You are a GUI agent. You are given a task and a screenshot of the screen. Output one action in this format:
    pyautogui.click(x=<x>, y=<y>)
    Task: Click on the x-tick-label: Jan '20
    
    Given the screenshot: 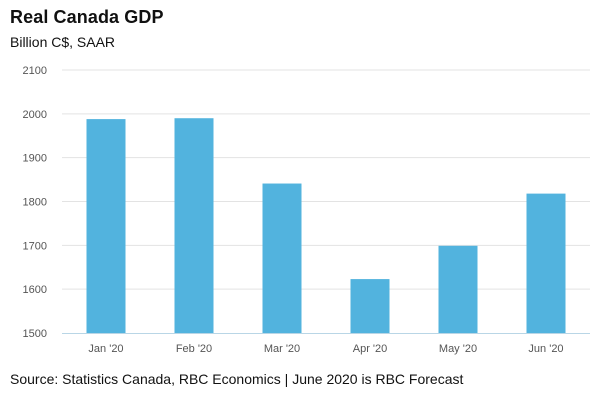 What is the action you would take?
    pyautogui.click(x=105, y=349)
    